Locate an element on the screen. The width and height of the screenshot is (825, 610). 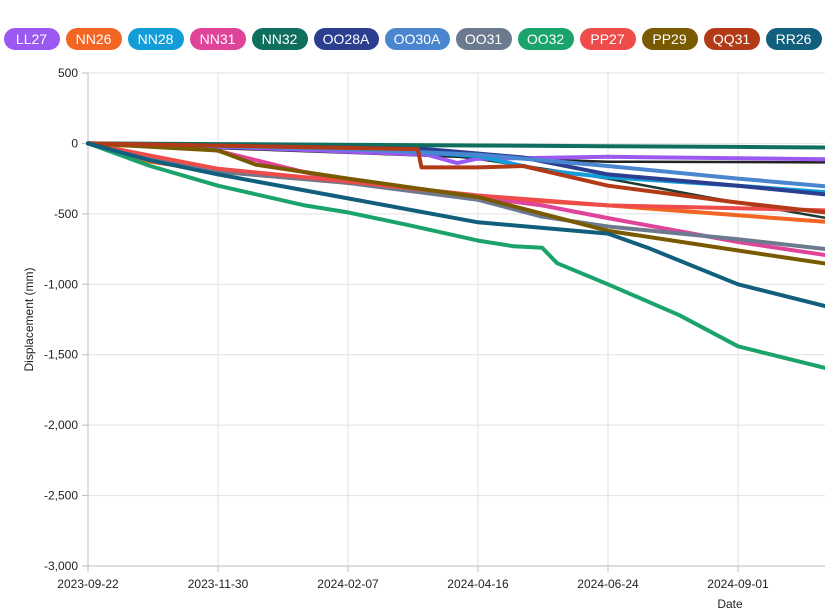
y-tick-label: -1,500 is located at coordinates (61, 355).